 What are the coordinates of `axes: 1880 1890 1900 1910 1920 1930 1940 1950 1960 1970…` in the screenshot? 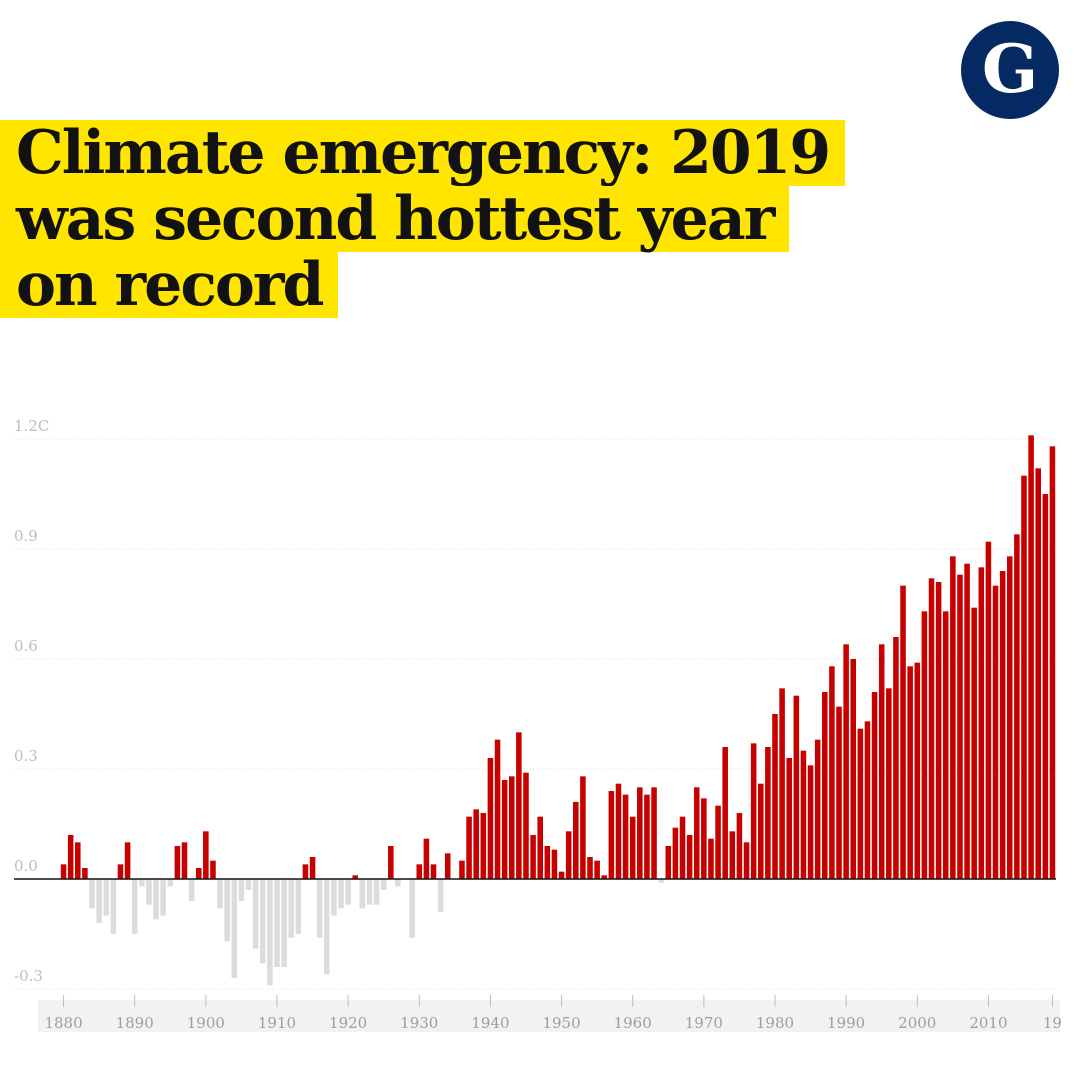 It's located at (538, 955).